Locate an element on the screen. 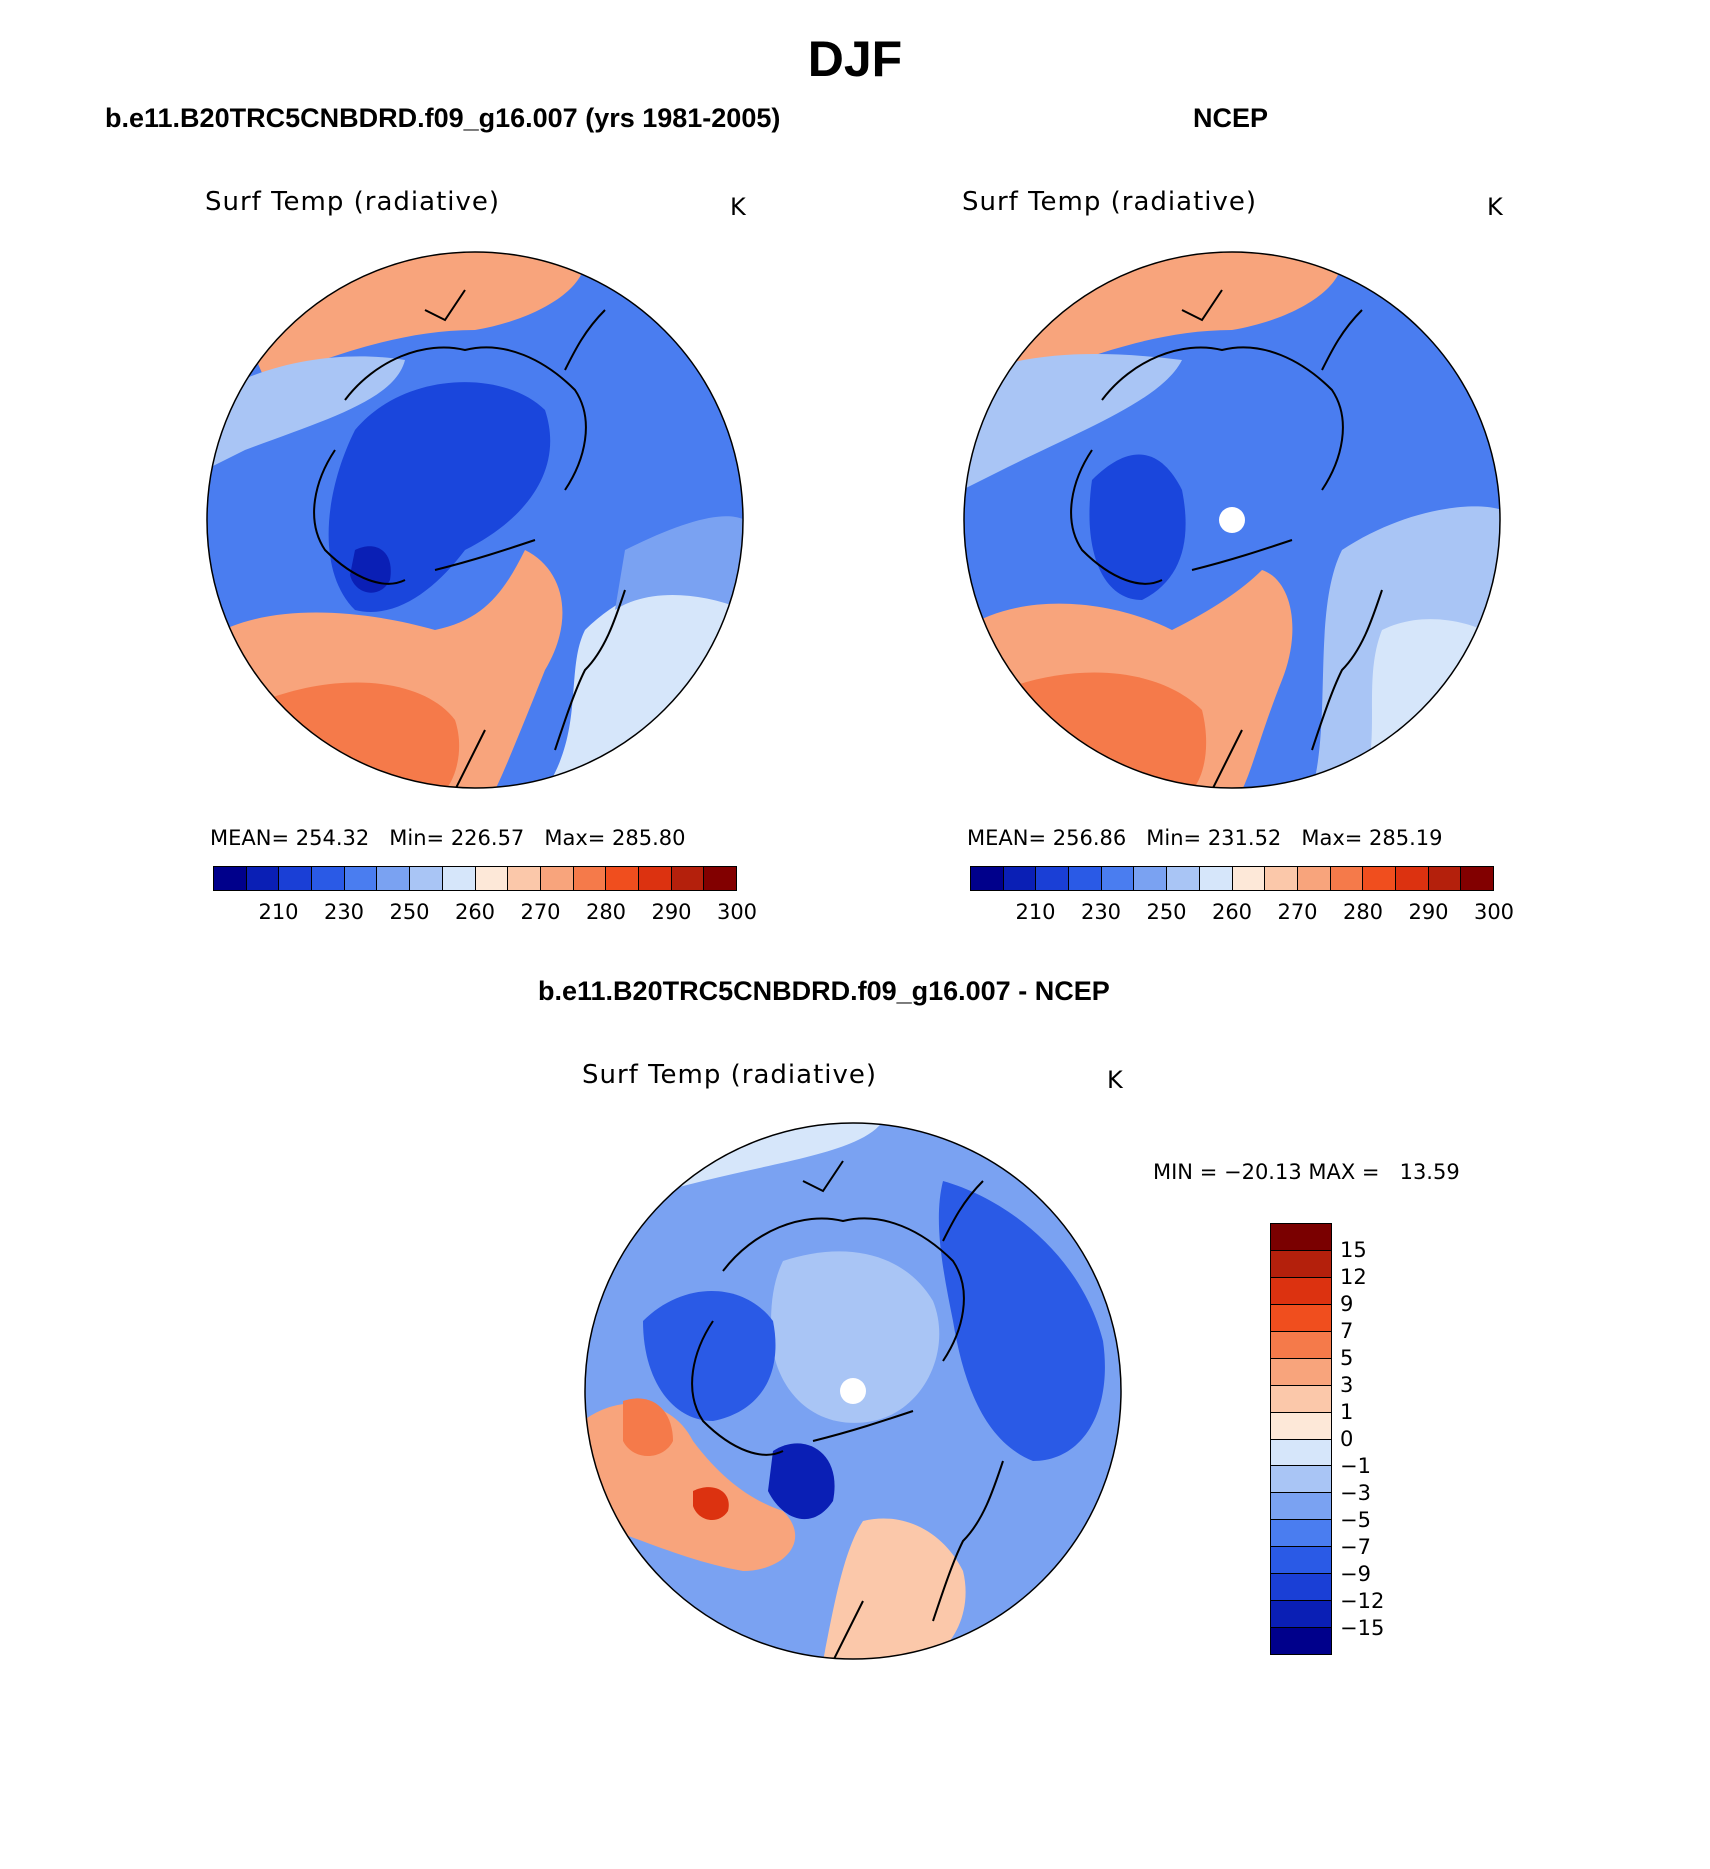 Image resolution: width=1710 pixels, height=1869 pixels. model-min-value: 226.57 is located at coordinates (487, 838).